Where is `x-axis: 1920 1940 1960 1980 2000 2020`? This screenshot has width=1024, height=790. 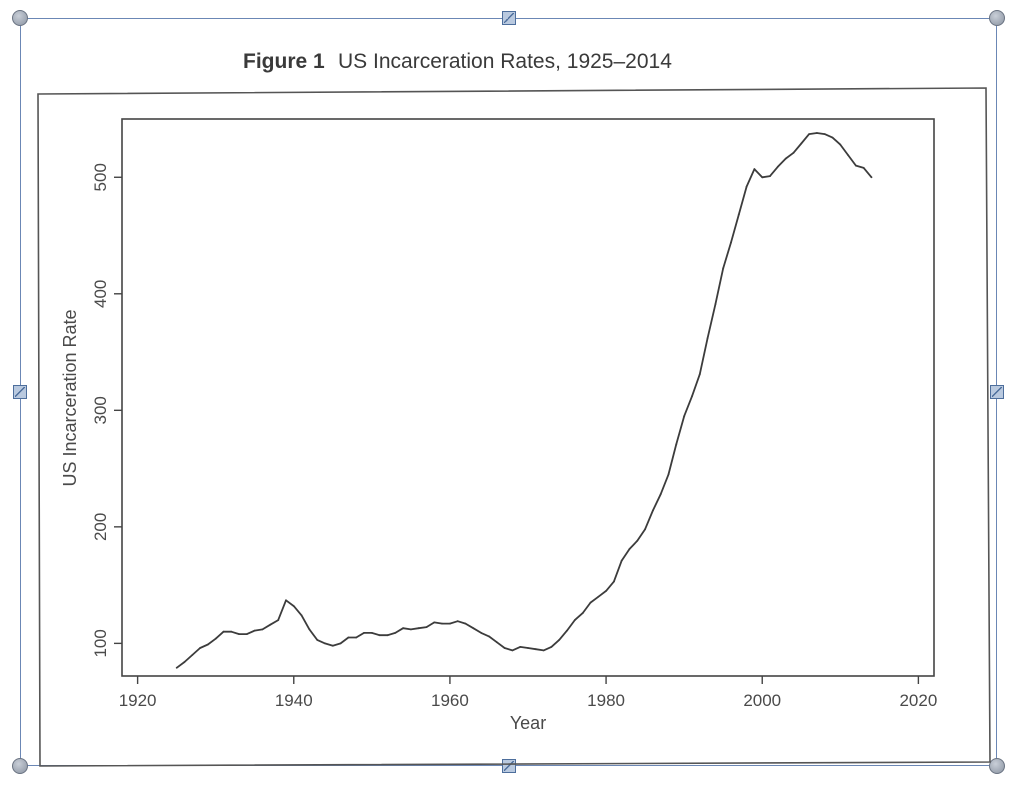 x-axis: 1920 1940 1960 1980 2000 2020 is located at coordinates (528, 693).